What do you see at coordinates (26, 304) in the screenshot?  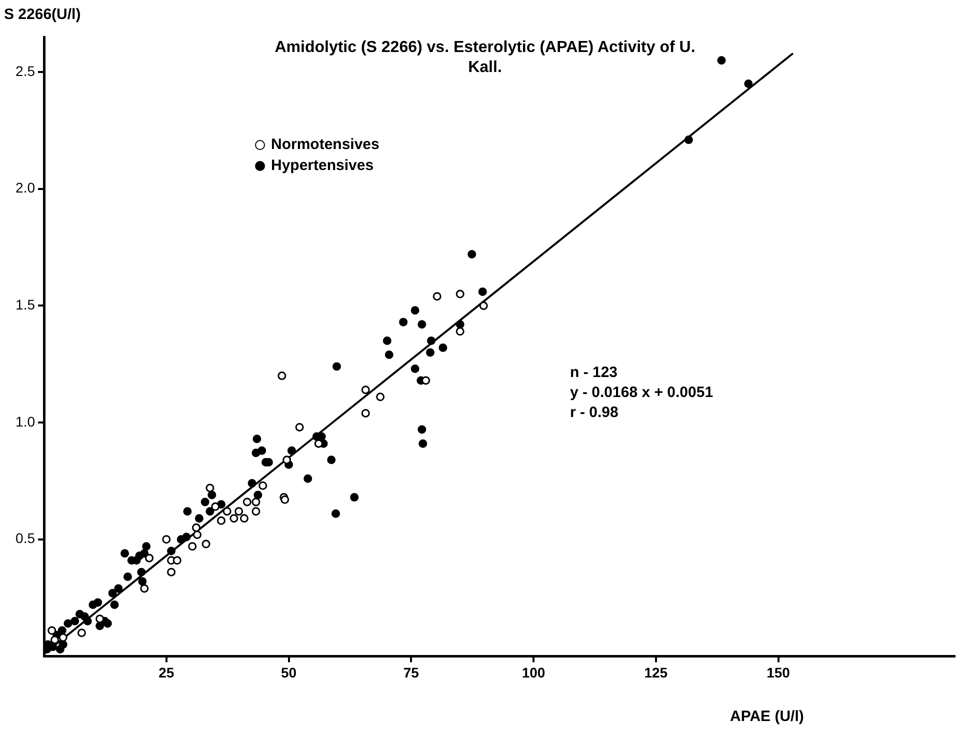 I see `y-tick-label: 1.5` at bounding box center [26, 304].